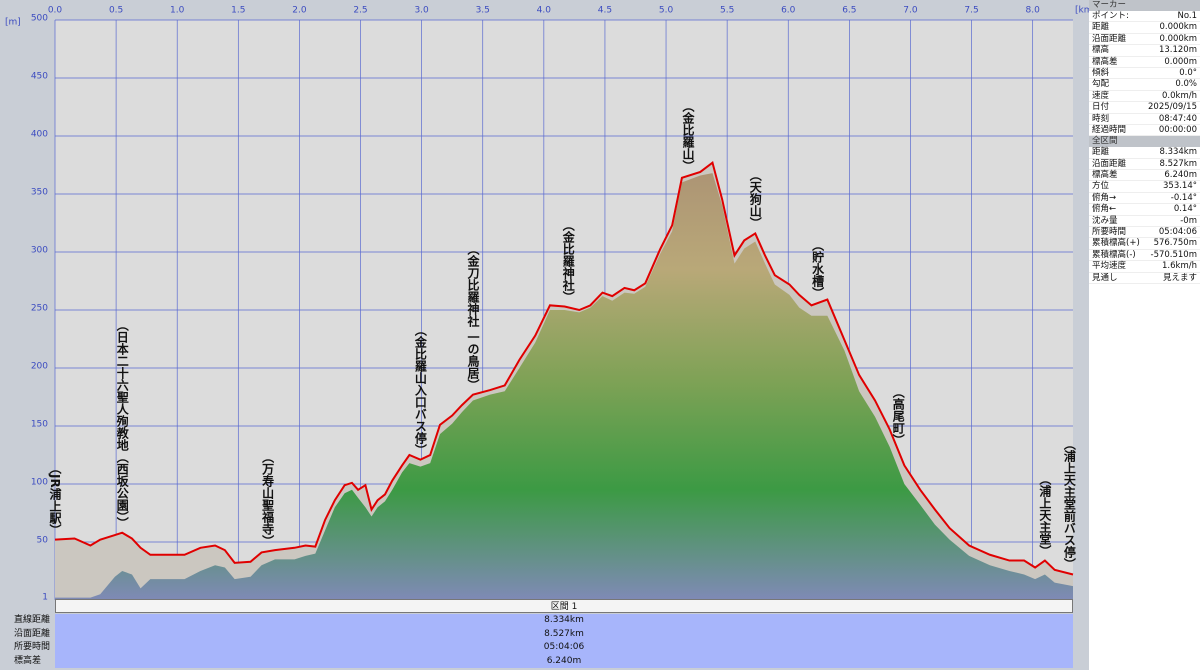  Describe the element at coordinates (55, 498) in the screenshot. I see `place-label: （JR浦上駅）` at that location.